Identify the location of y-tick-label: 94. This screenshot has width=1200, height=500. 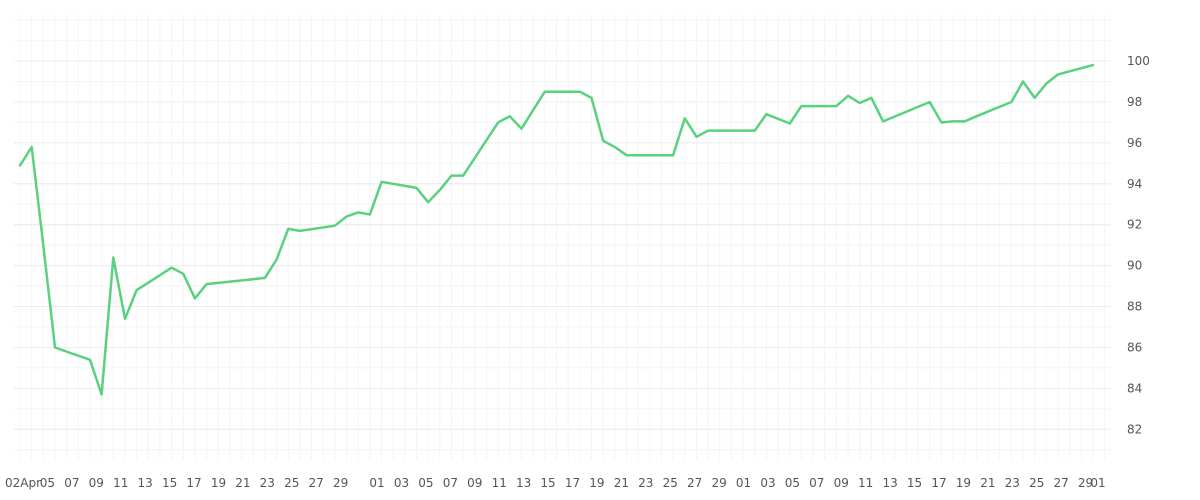
(1134, 184).